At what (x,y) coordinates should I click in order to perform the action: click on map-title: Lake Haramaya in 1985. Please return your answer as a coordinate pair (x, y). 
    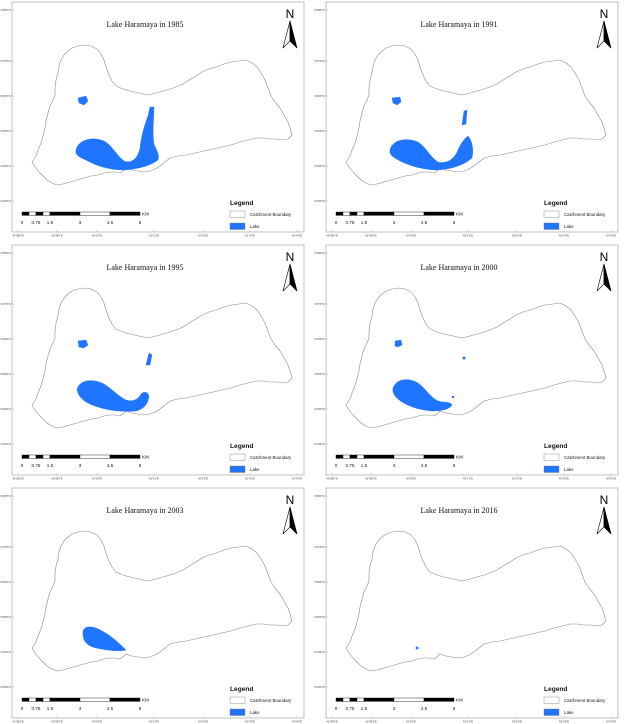
    Looking at the image, I should click on (144, 24).